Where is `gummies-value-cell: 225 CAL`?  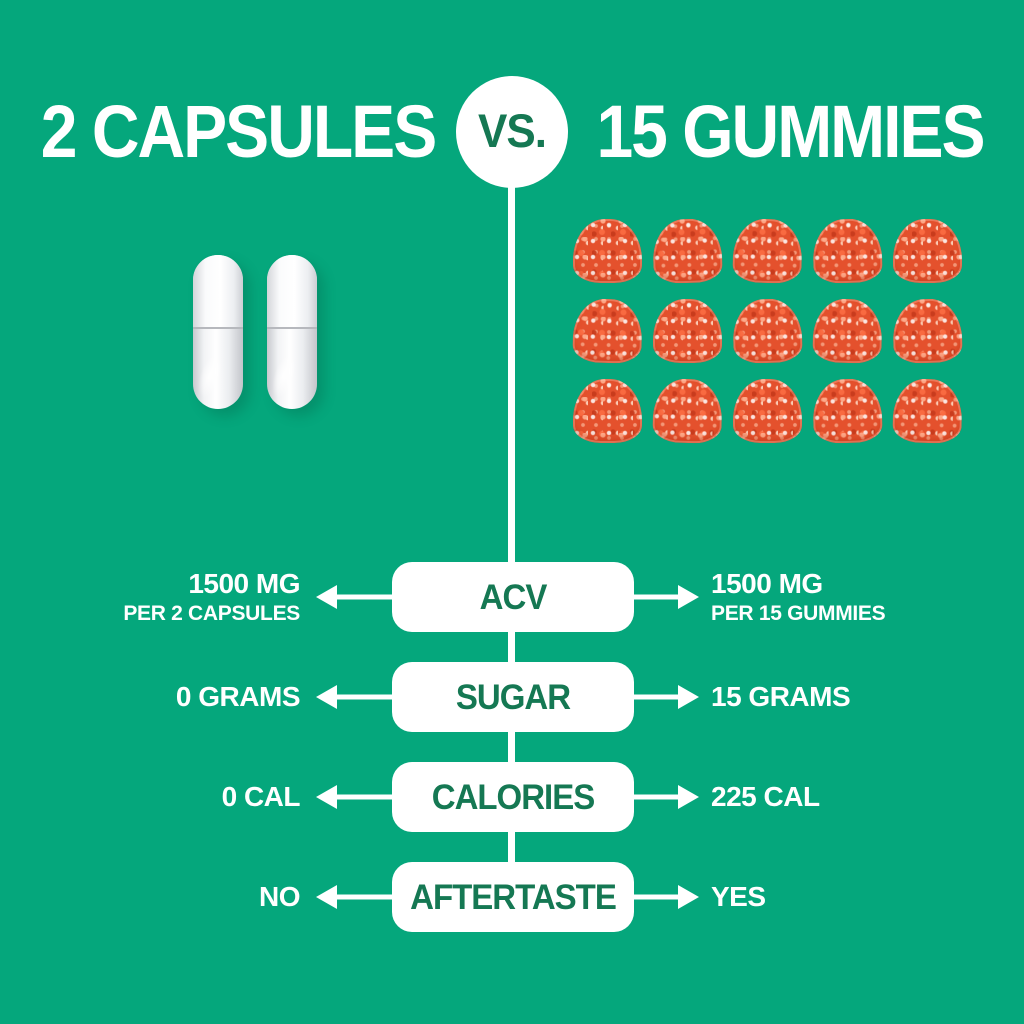 gummies-value-cell: 225 CAL is located at coordinates (861, 797).